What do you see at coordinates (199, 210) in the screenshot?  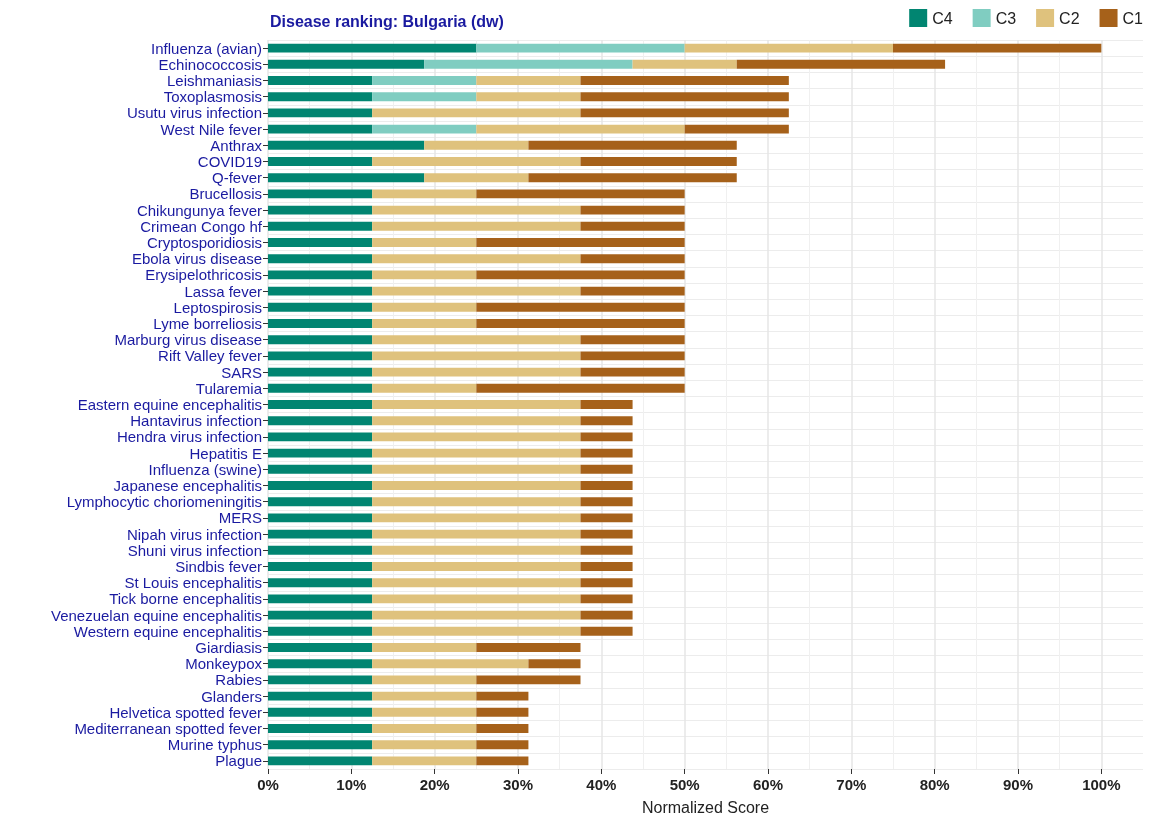 I see `y-tick-label: Chikungunya fever` at bounding box center [199, 210].